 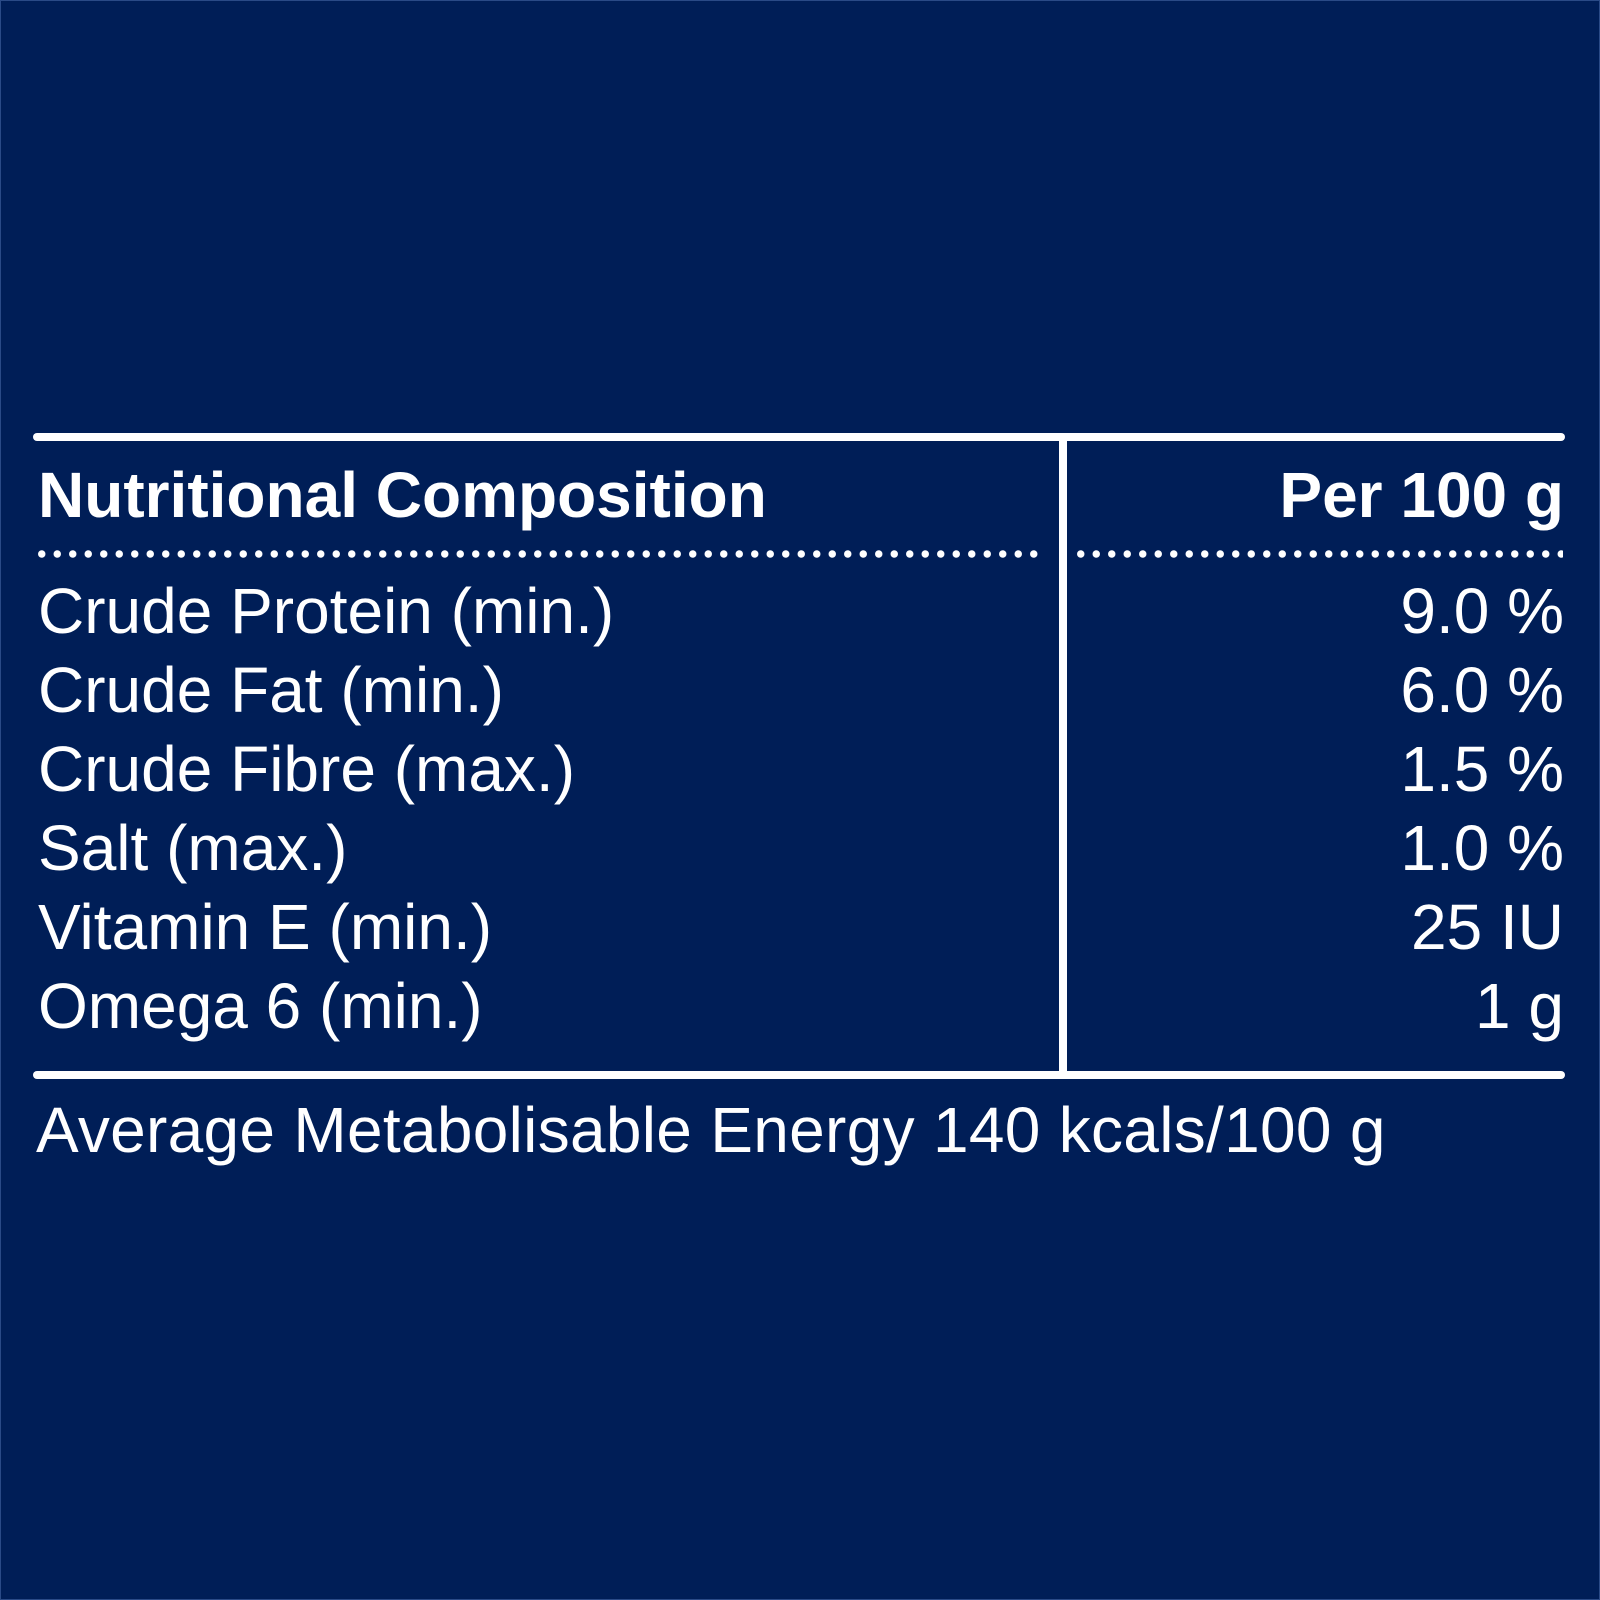 What do you see at coordinates (1487, 927) in the screenshot?
I see `row-value: 25 IU` at bounding box center [1487, 927].